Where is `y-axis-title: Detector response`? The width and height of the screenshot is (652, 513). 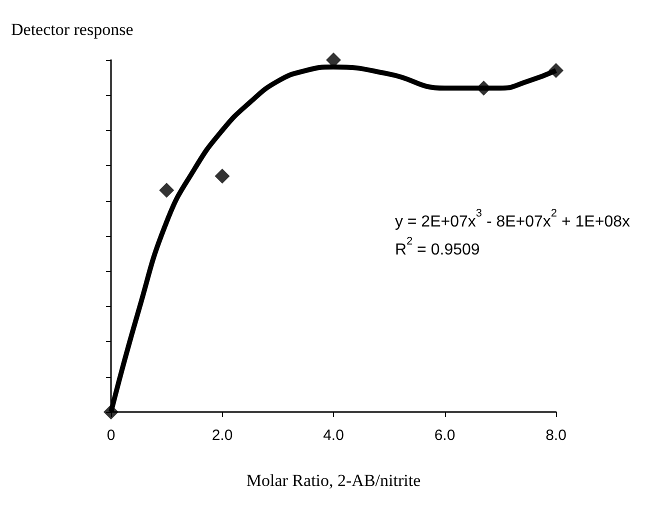
y-axis-title: Detector response is located at coordinates (72, 29).